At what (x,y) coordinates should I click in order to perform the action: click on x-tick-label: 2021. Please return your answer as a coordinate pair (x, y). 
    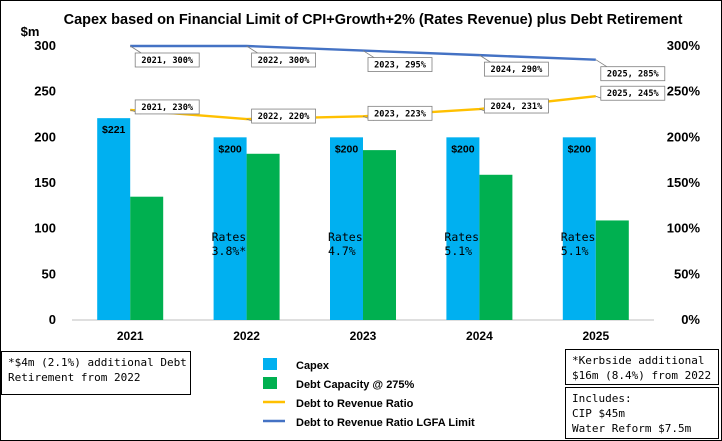
    Looking at the image, I should click on (130, 336).